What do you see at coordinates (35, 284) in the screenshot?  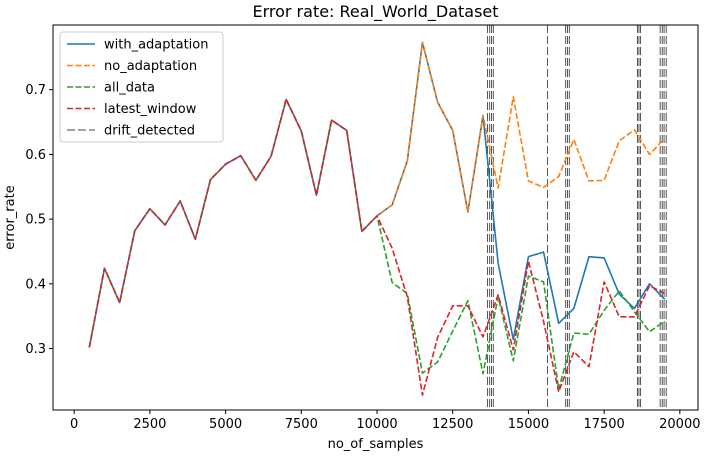 I see `y-tick-label: 0.4` at bounding box center [35, 284].